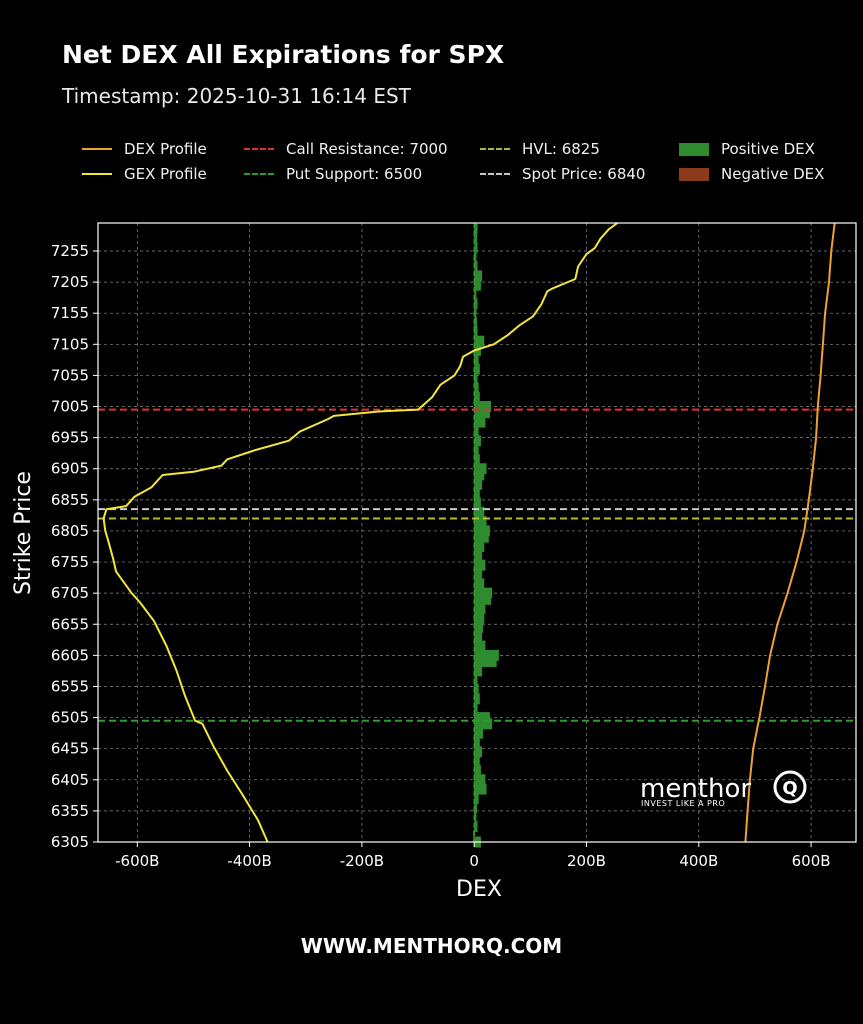  I want to click on y-tick-label: 7005, so click(70, 407).